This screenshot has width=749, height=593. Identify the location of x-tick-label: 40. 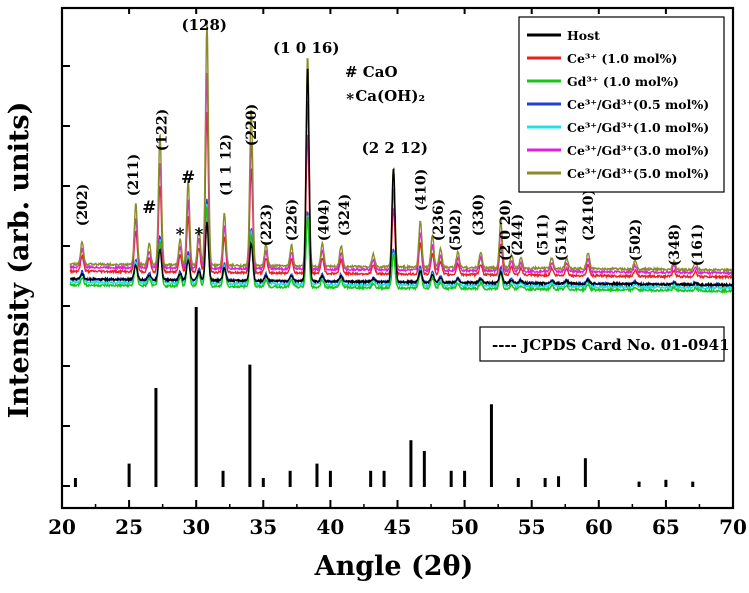
(330, 527).